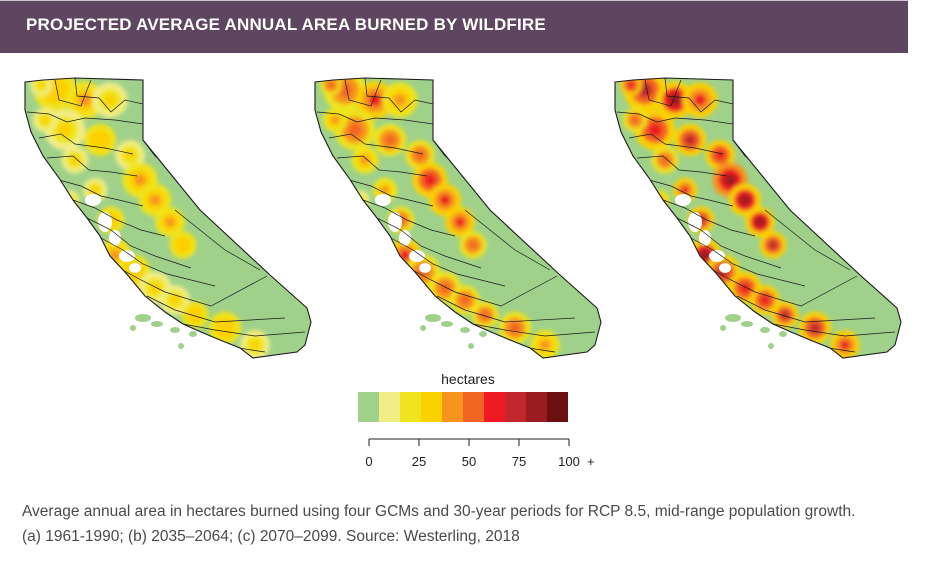 The height and width of the screenshot is (575, 950). I want to click on legend-tick-label: 75, so click(519, 461).